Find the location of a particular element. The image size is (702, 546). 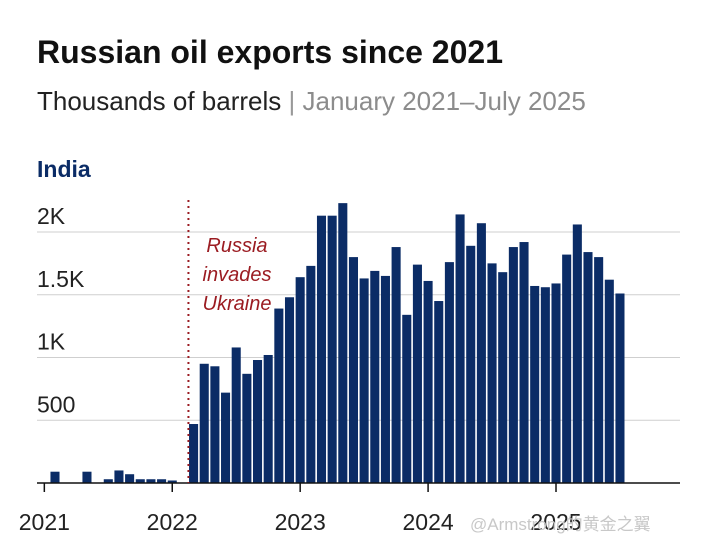

x-tick-label: 2021 is located at coordinates (44, 522).